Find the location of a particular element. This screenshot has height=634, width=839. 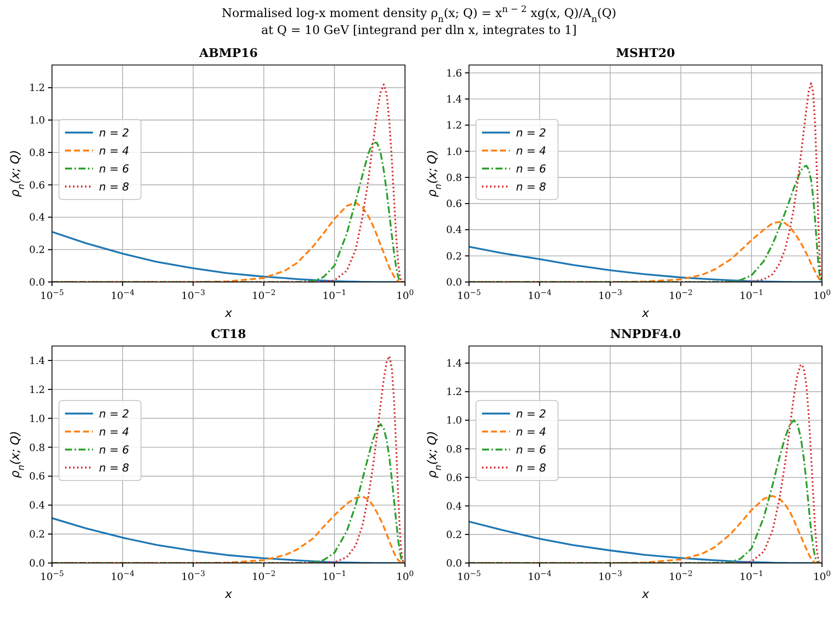

chart-title: CT18 is located at coordinates (228, 334).